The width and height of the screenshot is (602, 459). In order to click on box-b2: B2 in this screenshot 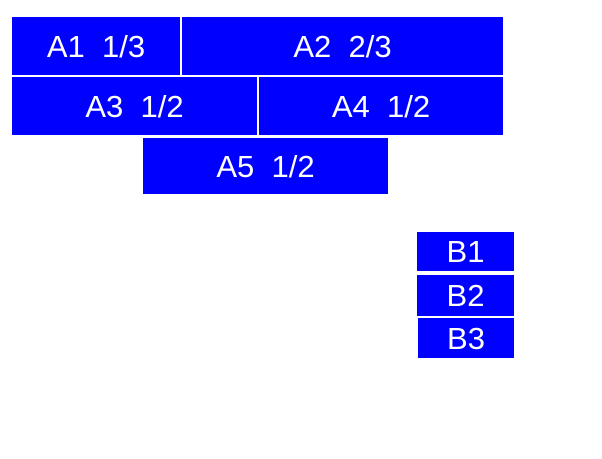, I will do `click(465, 295)`.